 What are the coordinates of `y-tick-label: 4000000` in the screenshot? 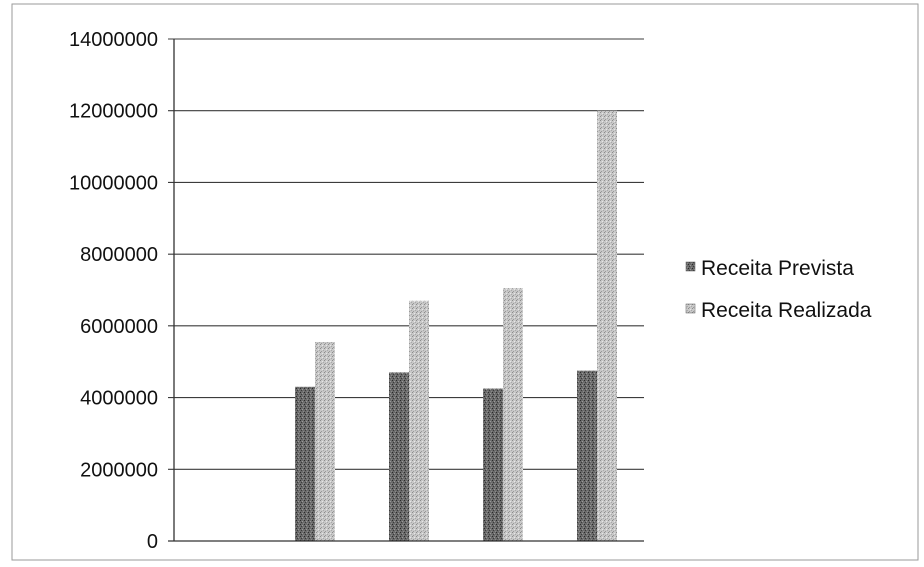 It's located at (119, 399).